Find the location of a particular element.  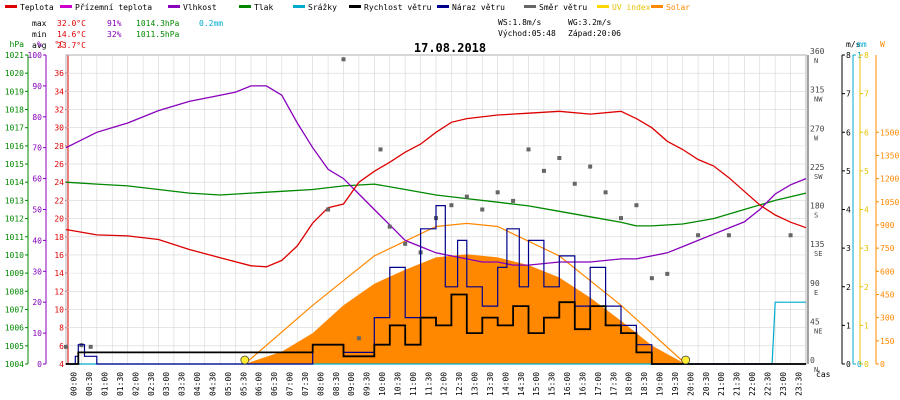

uv-tick-label: 7 is located at coordinates (866, 94).